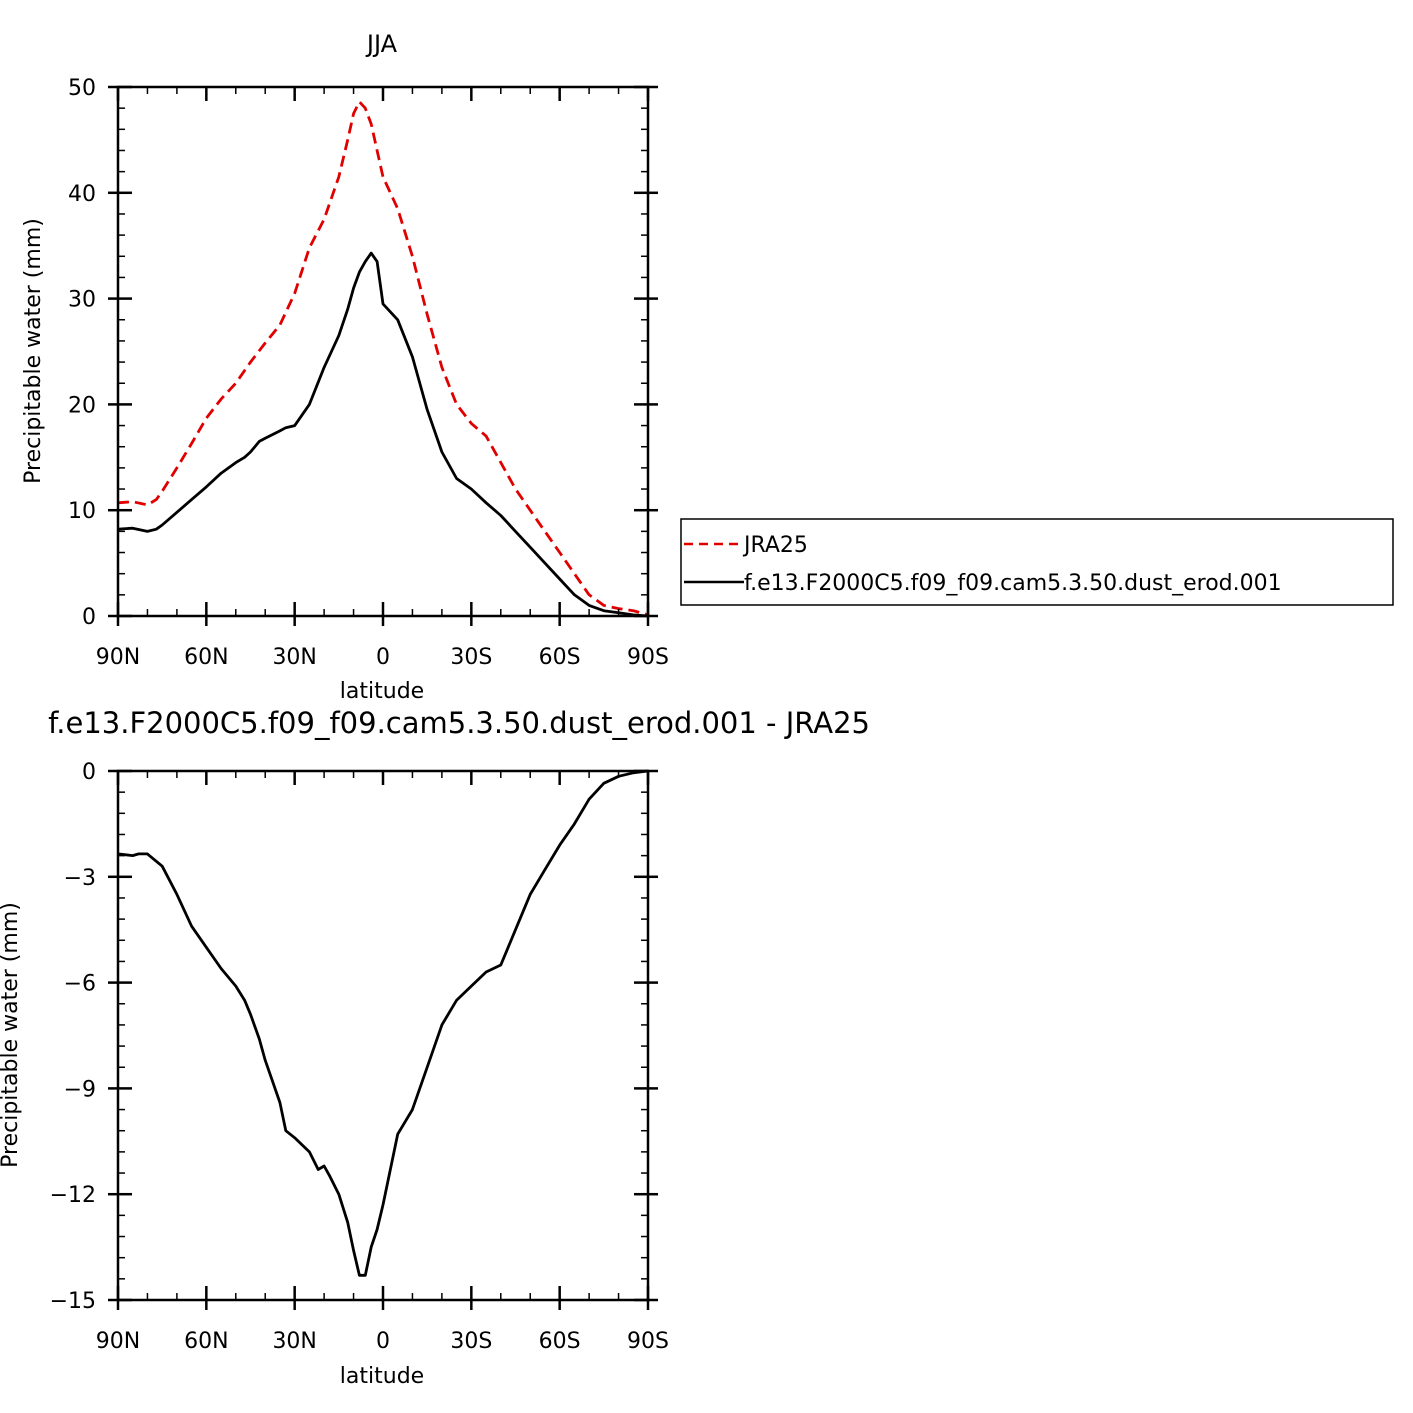 This screenshot has height=1413, width=1413. Describe the element at coordinates (73, 1195) in the screenshot. I see `y-tick-label: −12` at that location.